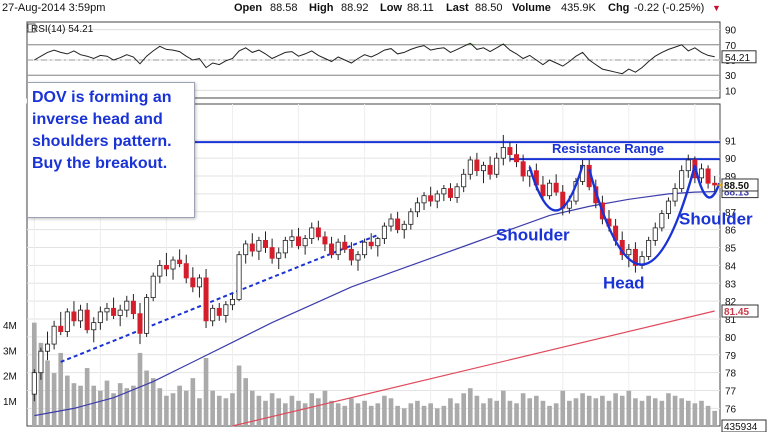 The width and height of the screenshot is (768, 432). I want to click on rsi-tick-label: 90, so click(731, 31).